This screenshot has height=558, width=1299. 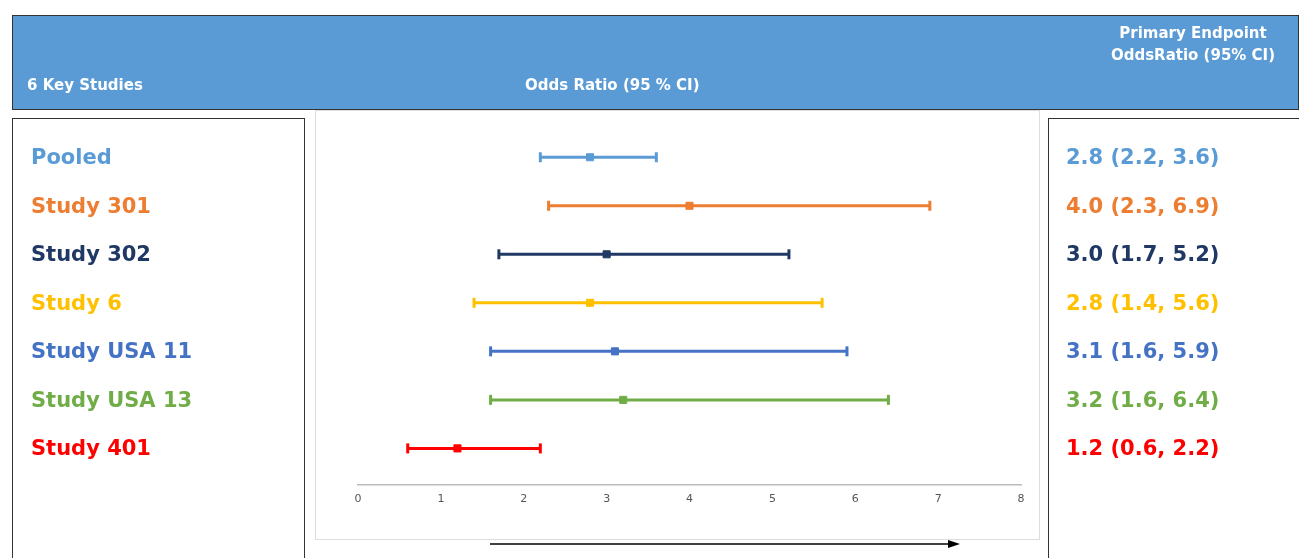 I want to click on x-tick-label: 2, so click(x=524, y=499).